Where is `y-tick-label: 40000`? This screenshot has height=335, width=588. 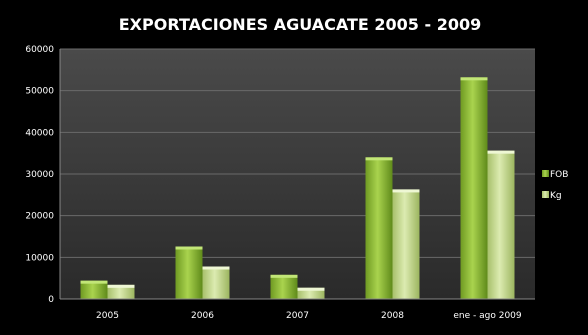
y-tick-label: 40000 is located at coordinates (39, 133).